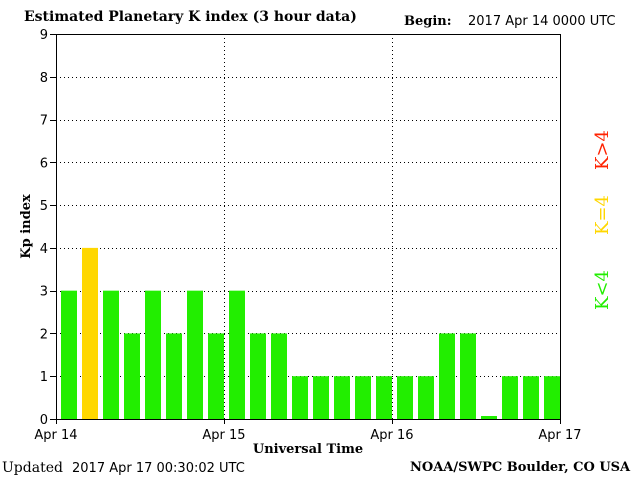  Describe the element at coordinates (26, 226) in the screenshot. I see `y-axis-title: Kp index` at that location.